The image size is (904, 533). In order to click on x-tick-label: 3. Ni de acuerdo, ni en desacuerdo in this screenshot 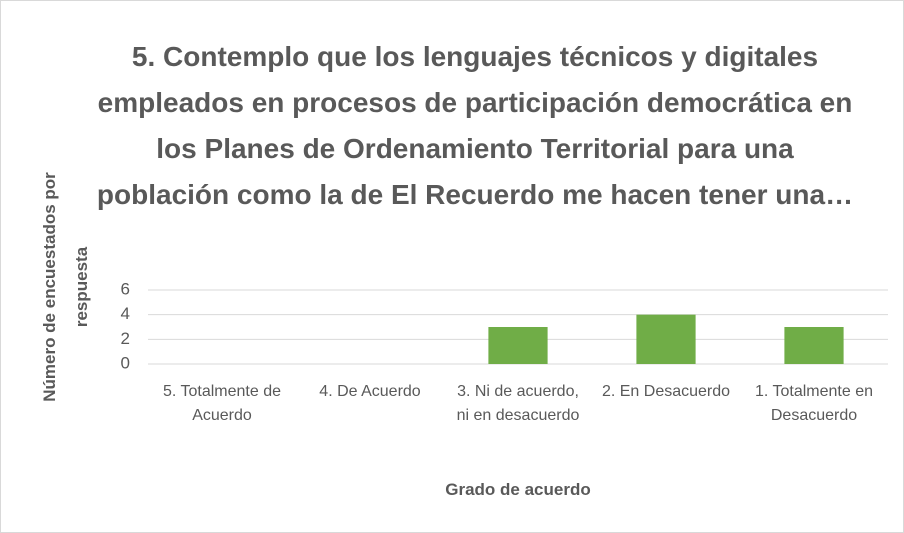, I will do `click(518, 403)`.